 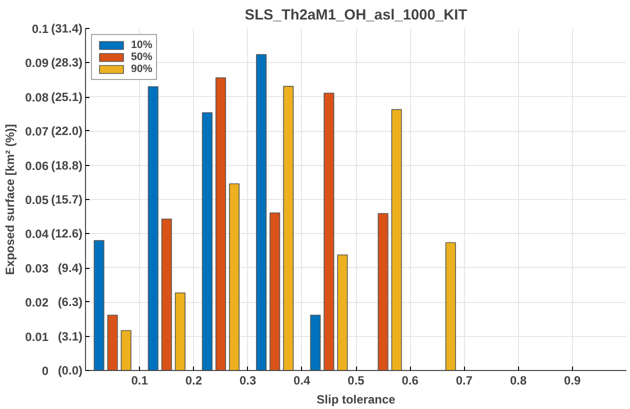 I want to click on x-tick-label: 0.7, so click(x=464, y=381).